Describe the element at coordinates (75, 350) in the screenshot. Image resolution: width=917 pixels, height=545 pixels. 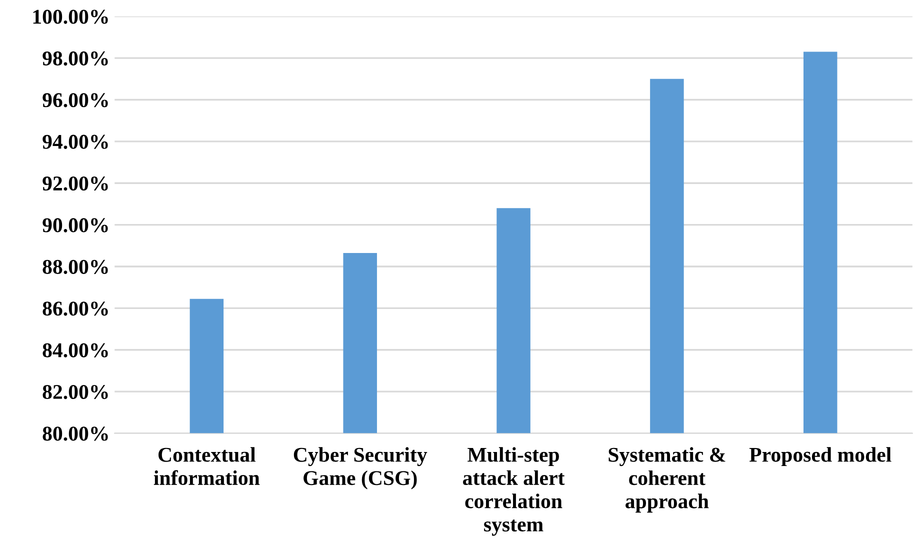
I see `y-tick-label: 84.00%` at that location.